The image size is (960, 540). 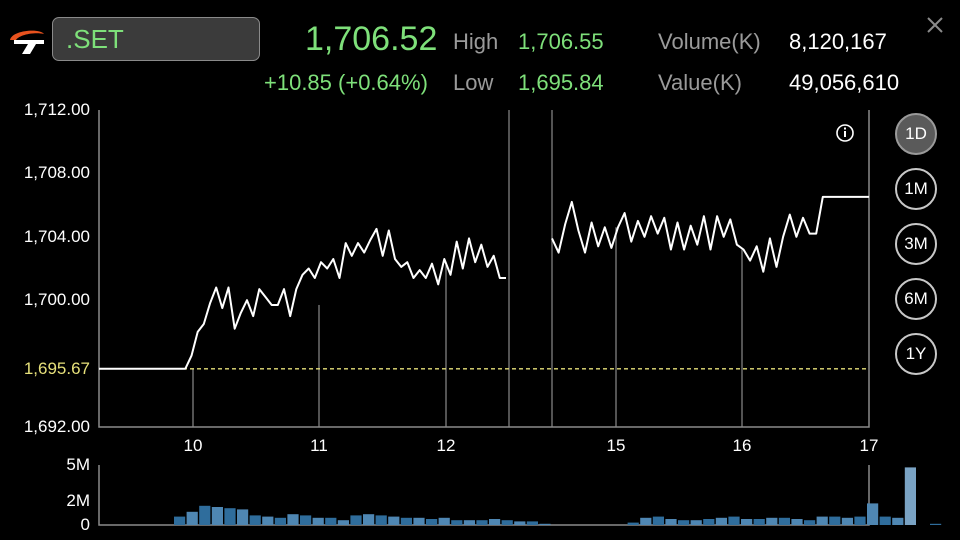 I want to click on info-icon, so click(x=845, y=133).